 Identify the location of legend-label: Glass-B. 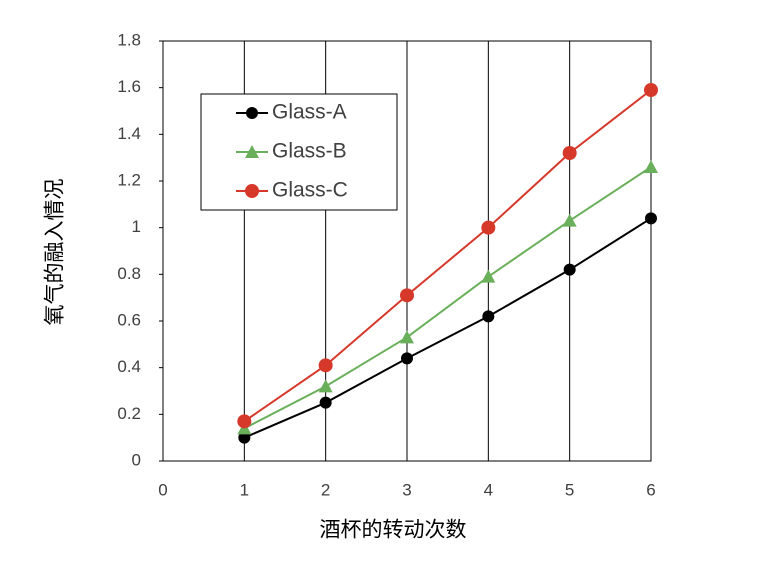
(309, 151).